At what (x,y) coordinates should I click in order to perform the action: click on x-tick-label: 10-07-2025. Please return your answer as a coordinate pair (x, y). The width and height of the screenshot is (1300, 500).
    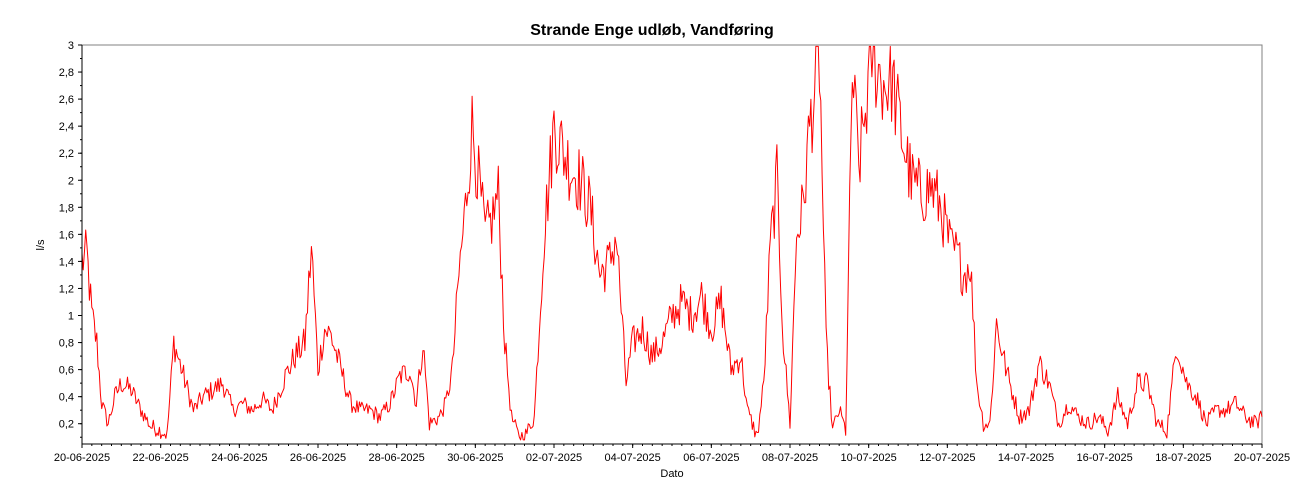
    Looking at the image, I should click on (869, 458).